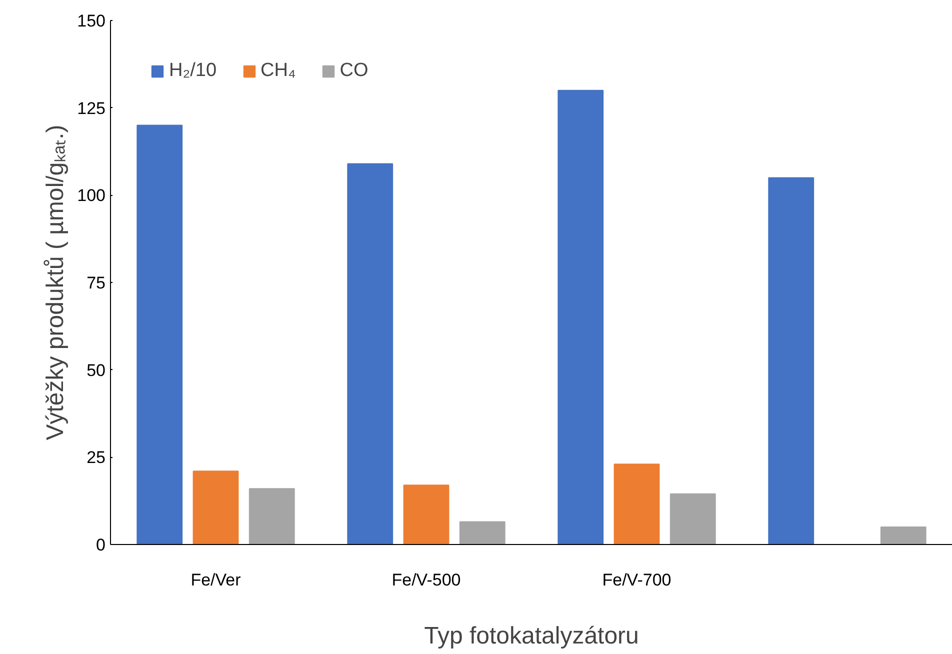 The image size is (952, 654). Describe the element at coordinates (101, 545) in the screenshot. I see `y-tick-label: 0` at that location.